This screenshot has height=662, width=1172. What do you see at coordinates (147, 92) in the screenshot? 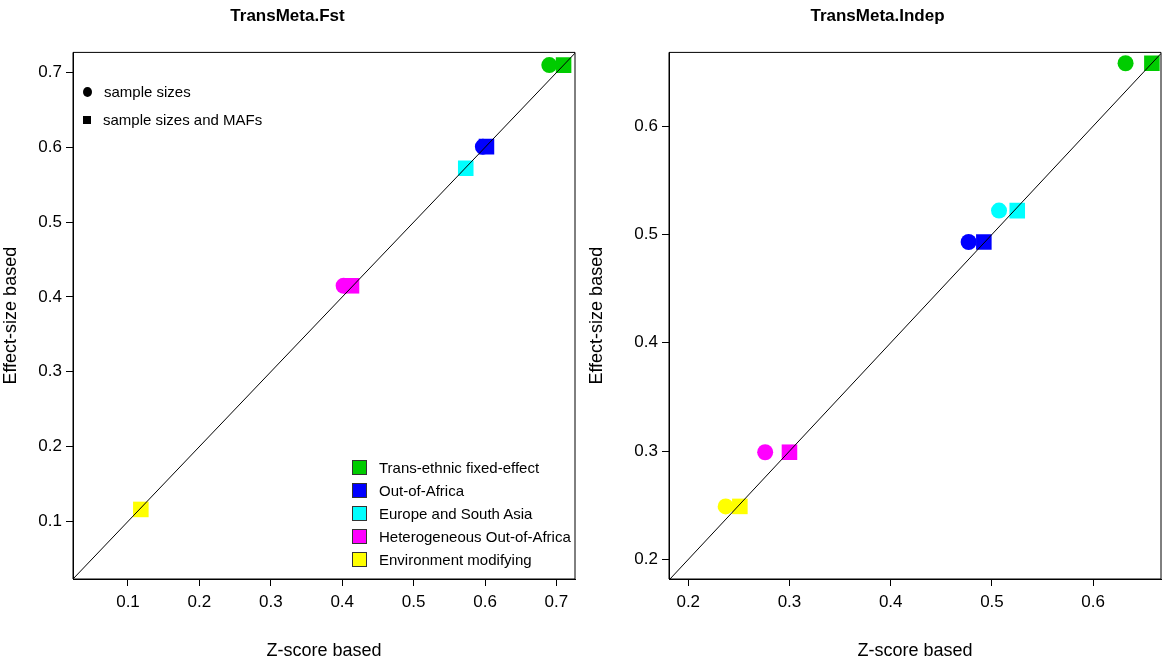
I see `annotation: sample sizes` at bounding box center [147, 92].